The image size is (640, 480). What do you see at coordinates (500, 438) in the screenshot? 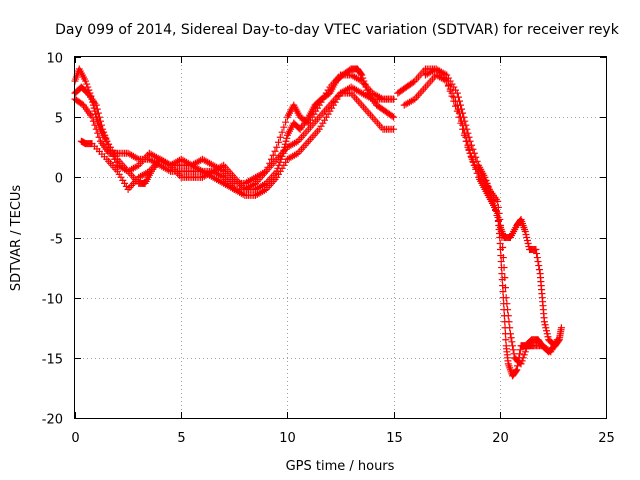
I see `x-tick-label: 20` at bounding box center [500, 438].